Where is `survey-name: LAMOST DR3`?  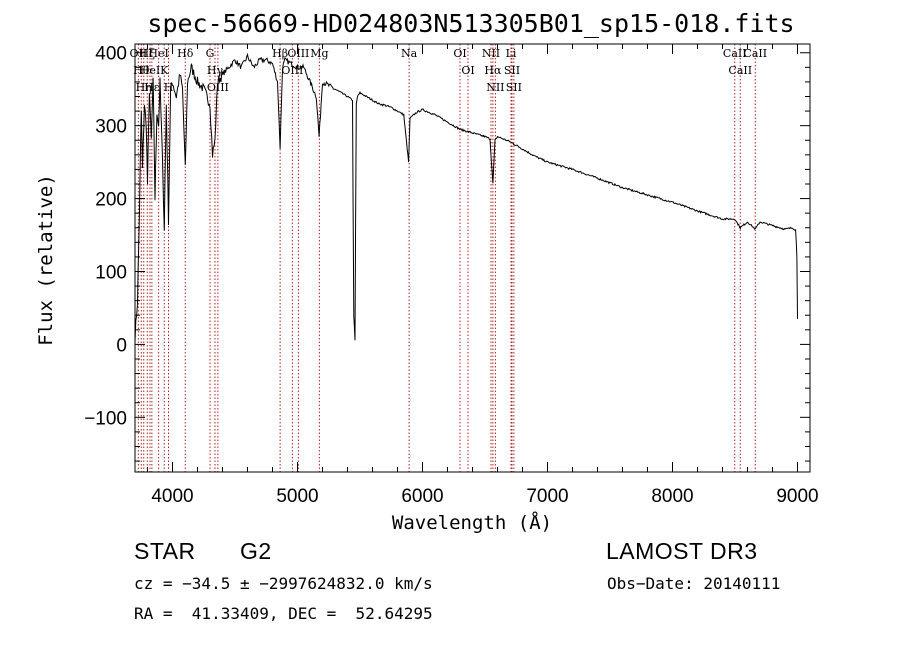
survey-name: LAMOST DR3 is located at coordinates (682, 551).